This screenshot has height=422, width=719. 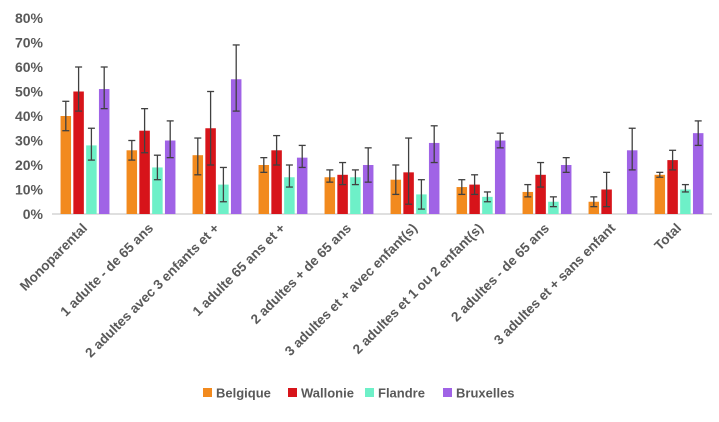 I want to click on legend-label: Wallonie, so click(x=327, y=393).